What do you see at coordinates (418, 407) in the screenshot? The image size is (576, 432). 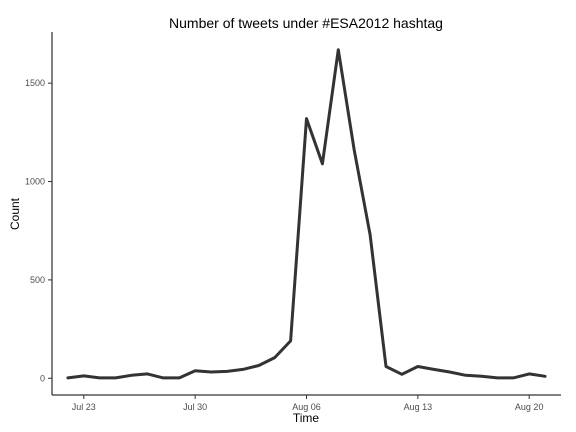 I see `x-tick-label: Aug 13` at bounding box center [418, 407].